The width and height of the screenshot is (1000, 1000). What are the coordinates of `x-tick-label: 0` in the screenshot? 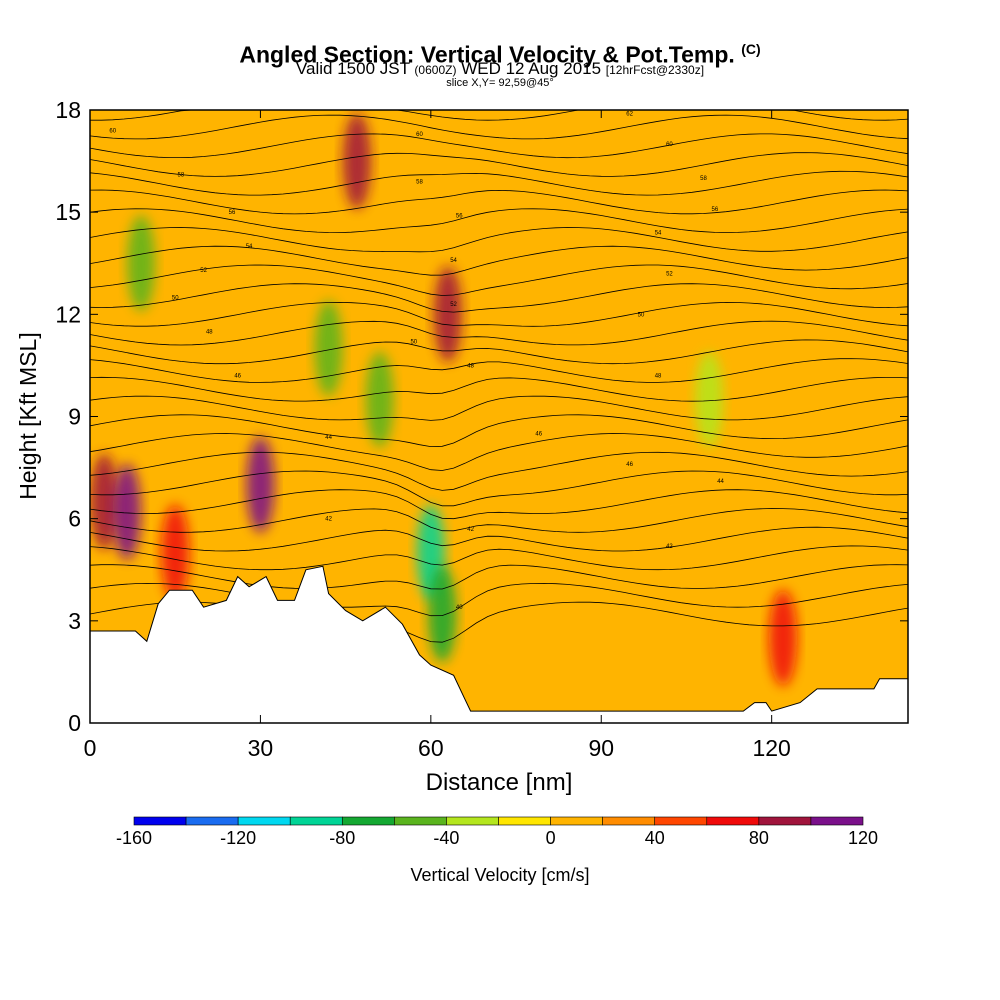 It's located at (90, 748).